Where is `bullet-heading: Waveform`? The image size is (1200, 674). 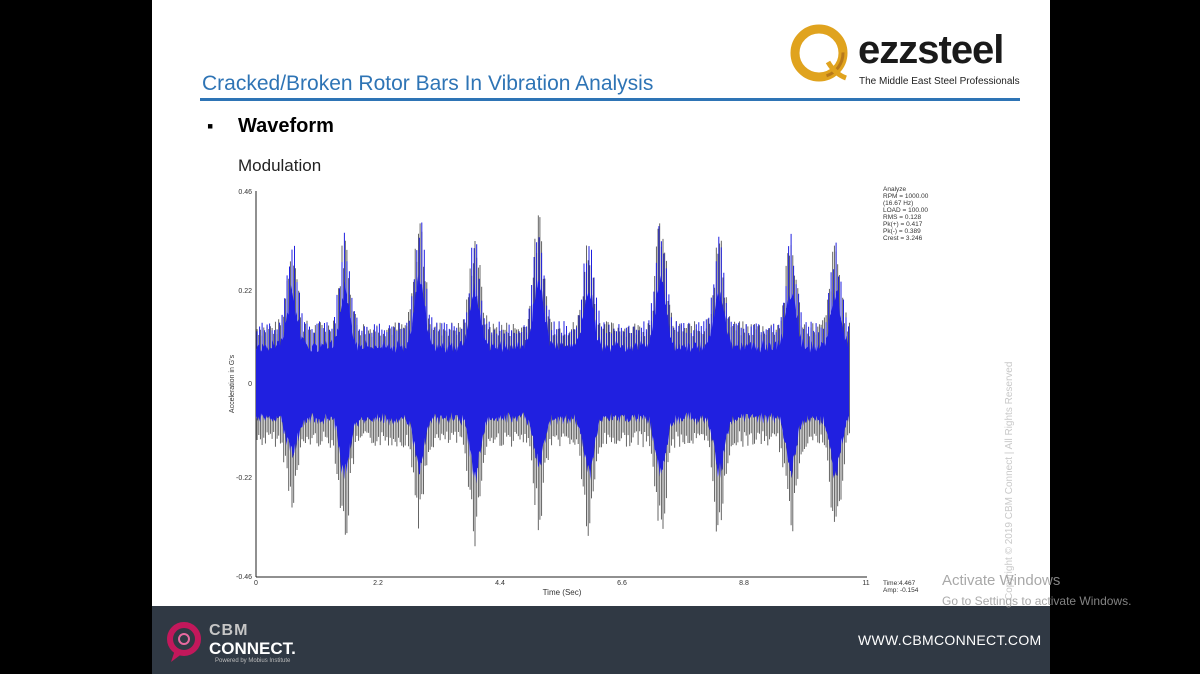 bullet-heading: Waveform is located at coordinates (286, 126).